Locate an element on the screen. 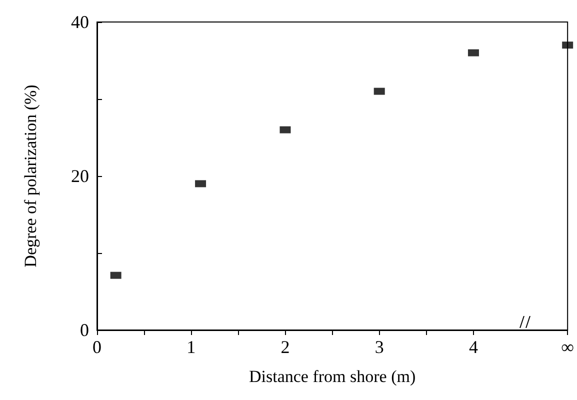 The image size is (577, 400). y-tick-label: 40 is located at coordinates (80, 22).